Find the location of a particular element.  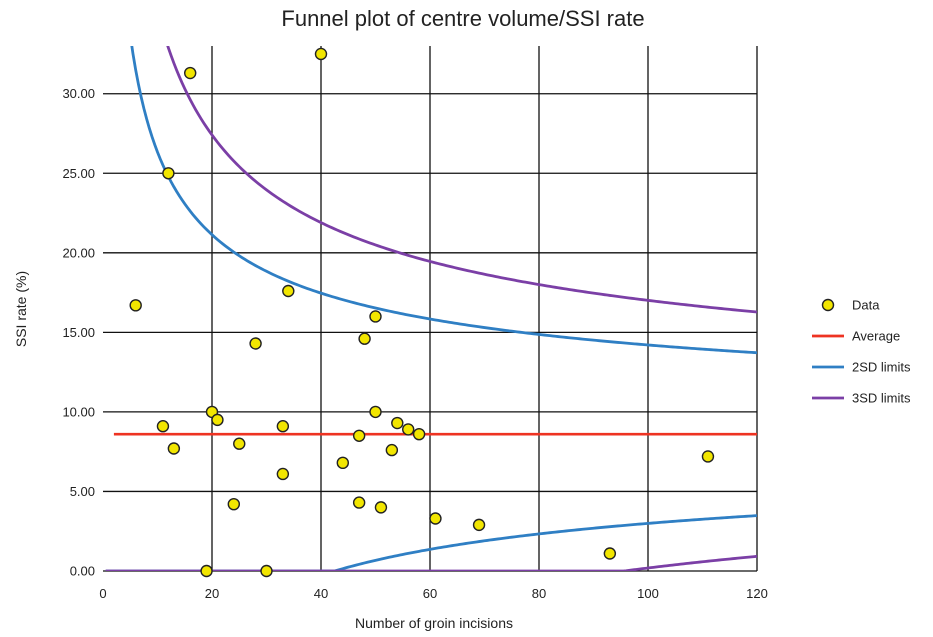

y-tick-label: 25.00 is located at coordinates (78, 173).